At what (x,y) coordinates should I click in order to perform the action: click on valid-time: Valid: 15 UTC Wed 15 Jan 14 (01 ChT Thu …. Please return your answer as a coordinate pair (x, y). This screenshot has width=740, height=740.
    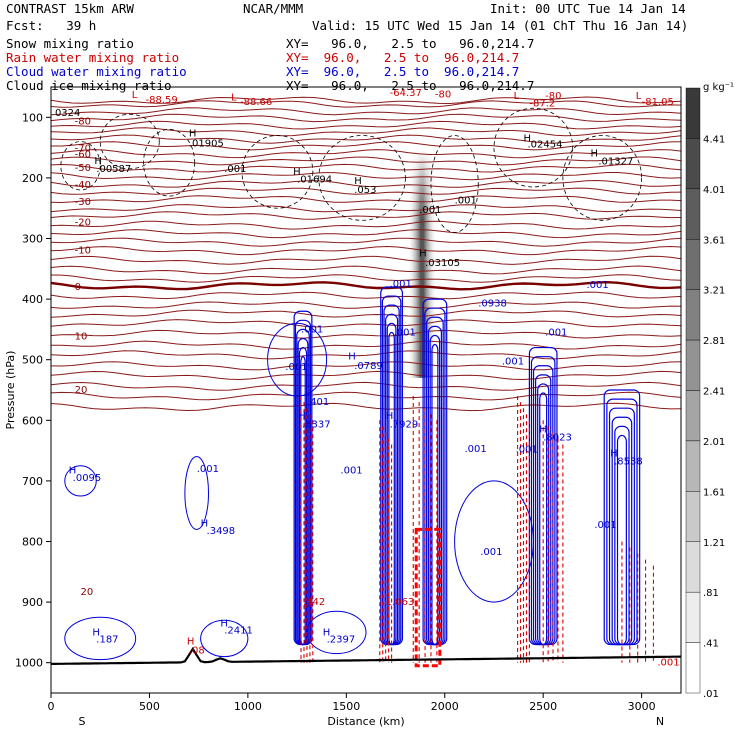
    Looking at the image, I should click on (500, 25).